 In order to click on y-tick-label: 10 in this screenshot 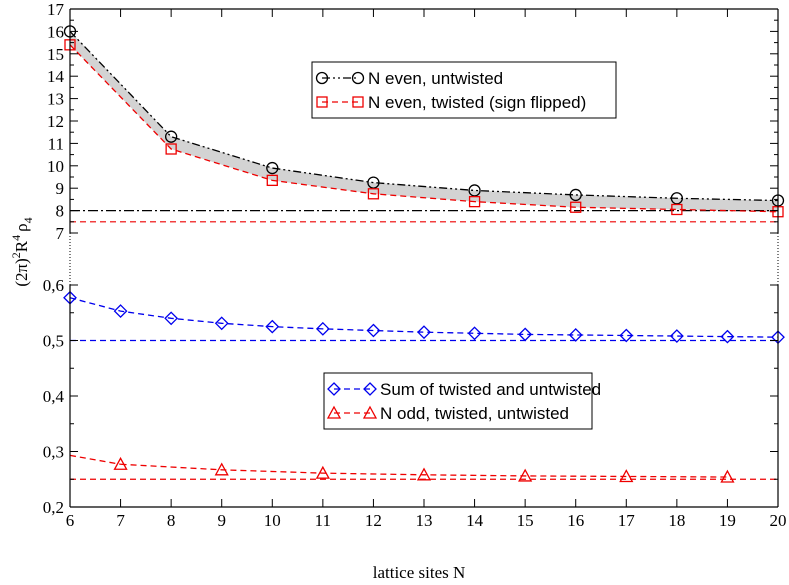, I will do `click(55, 166)`.